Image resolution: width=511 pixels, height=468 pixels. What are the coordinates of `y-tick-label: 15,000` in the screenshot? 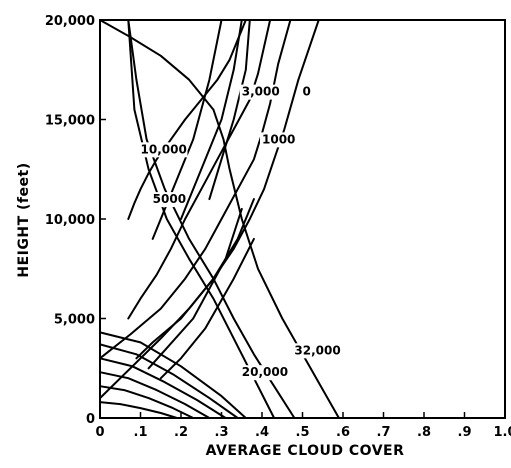 It's located at (70, 121).